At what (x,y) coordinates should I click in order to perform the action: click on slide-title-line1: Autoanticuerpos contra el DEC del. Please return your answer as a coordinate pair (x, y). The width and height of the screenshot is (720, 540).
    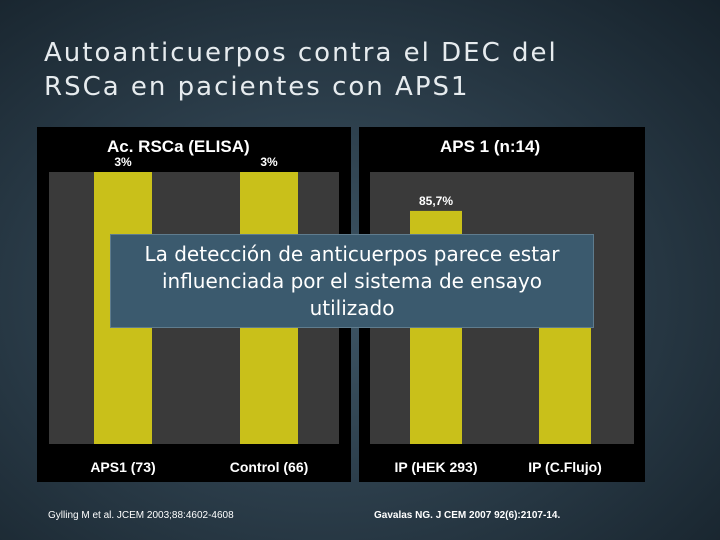
    Looking at the image, I should click on (301, 53).